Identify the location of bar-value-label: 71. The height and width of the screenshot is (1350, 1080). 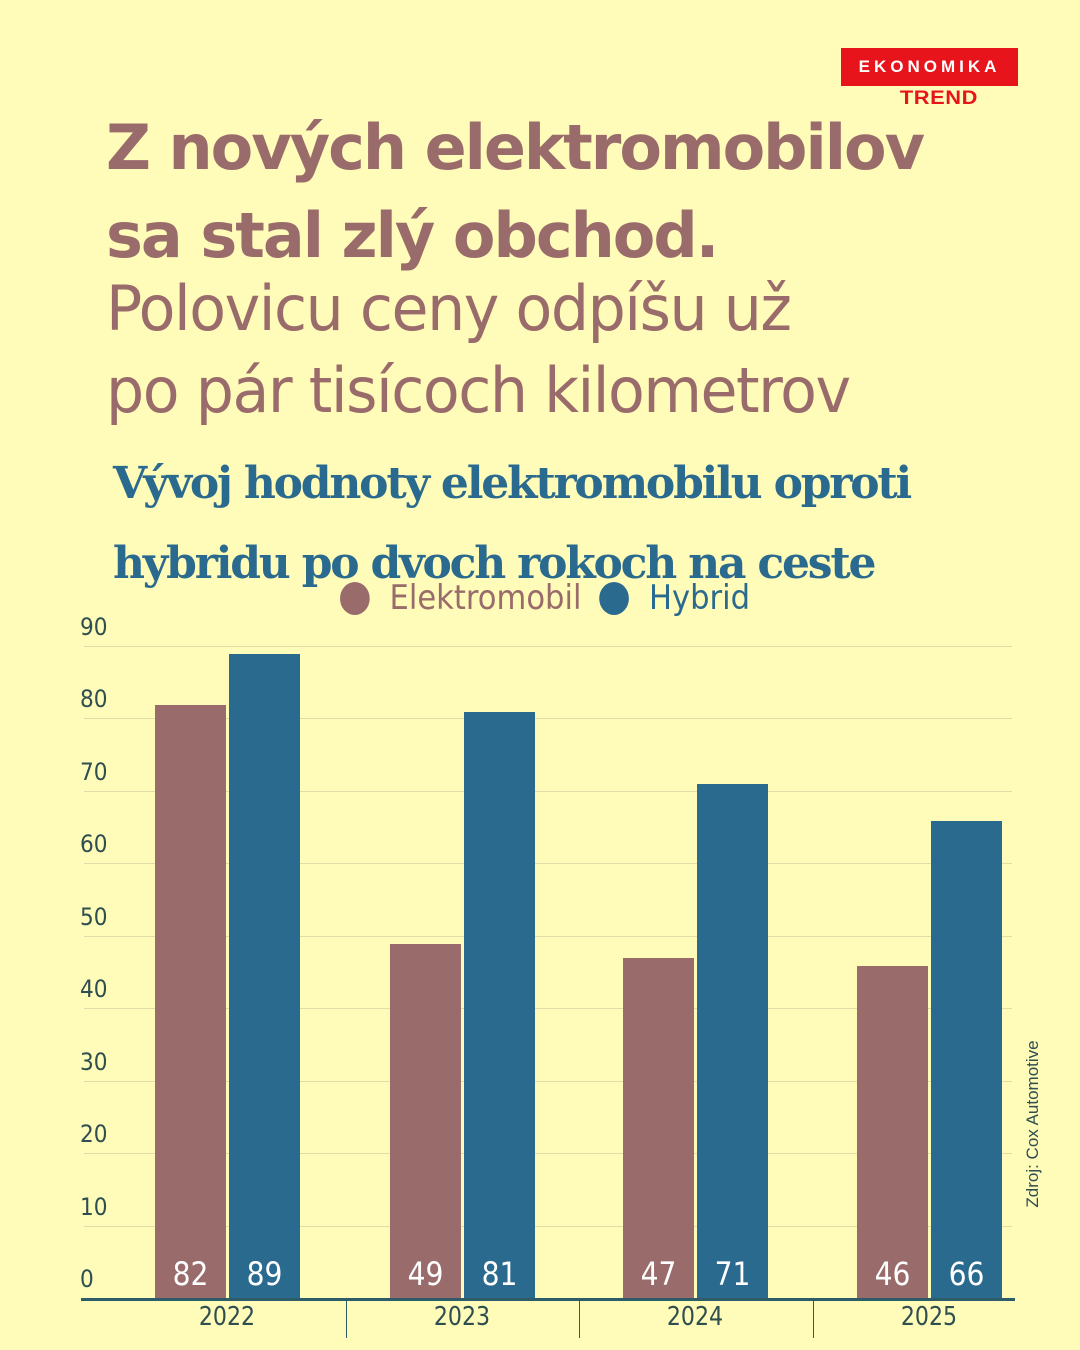
(732, 1274).